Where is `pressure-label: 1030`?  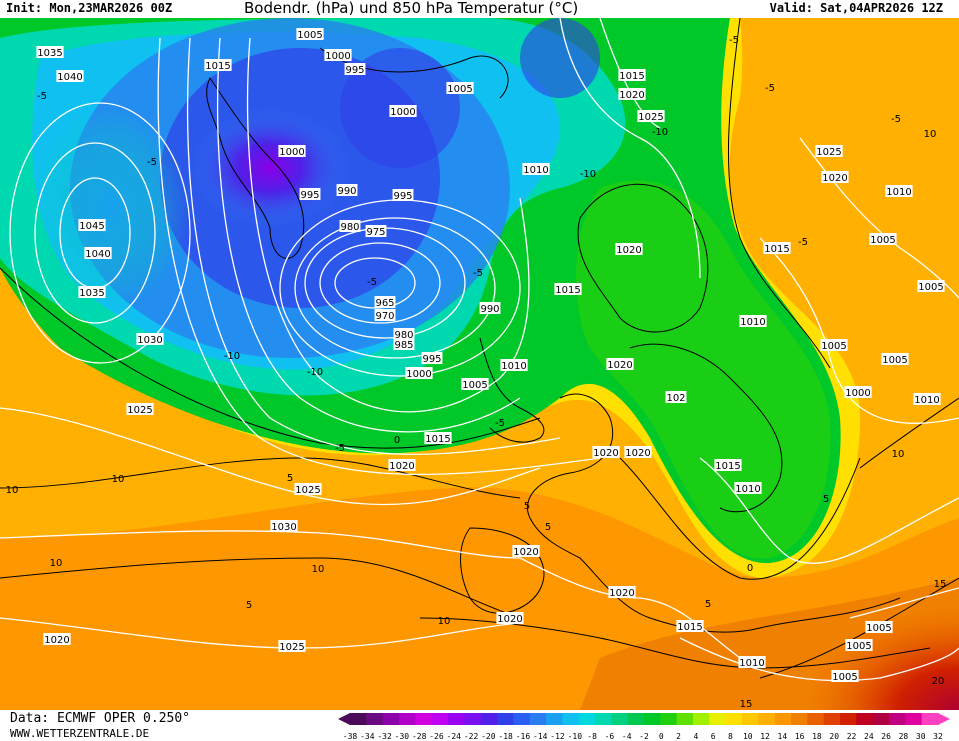
pressure-label: 1030 is located at coordinates (284, 526).